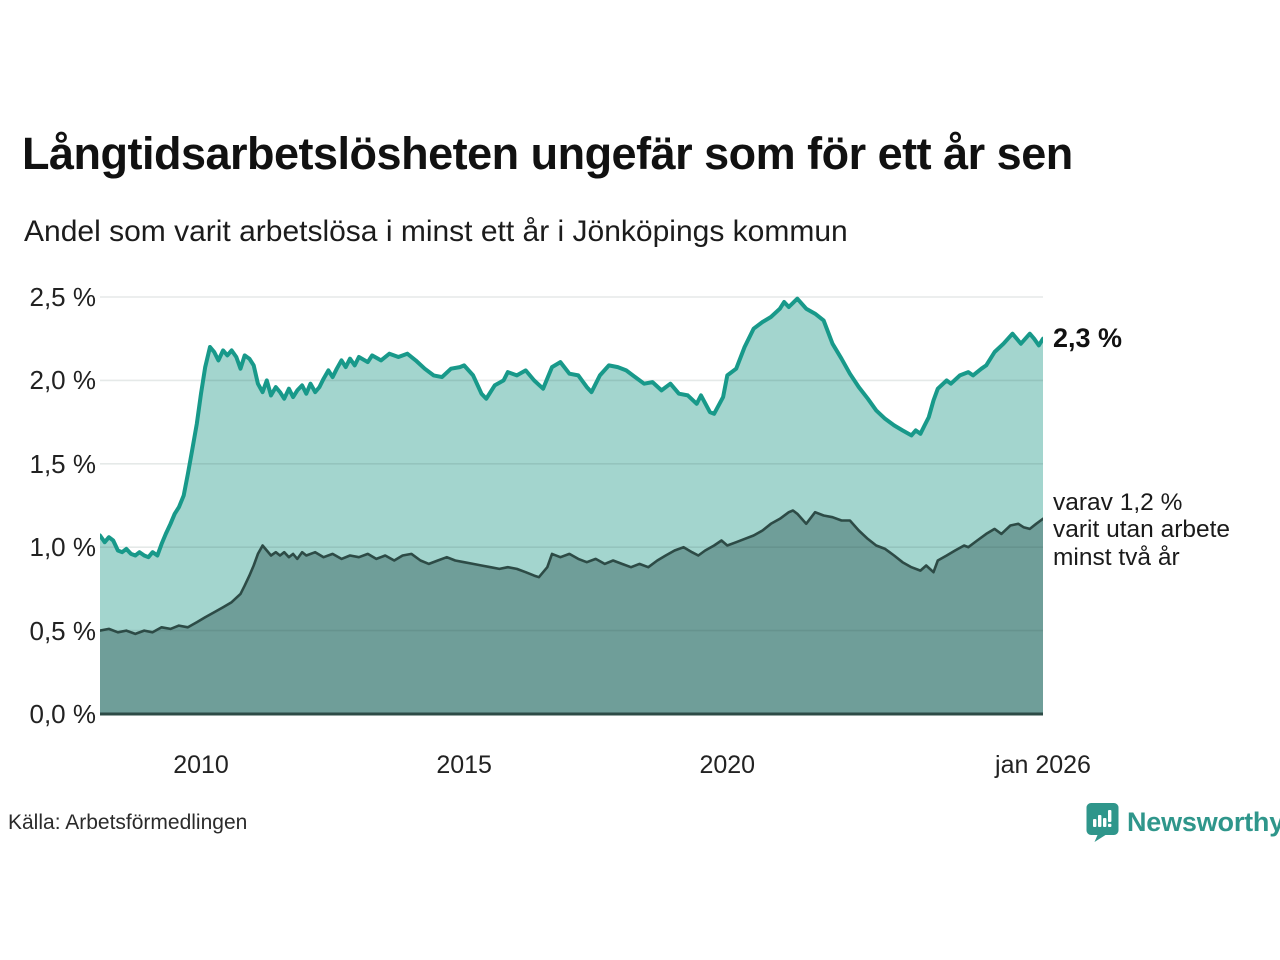 The width and height of the screenshot is (1280, 960). I want to click on x-tick-label: jan 2026, so click(1043, 765).